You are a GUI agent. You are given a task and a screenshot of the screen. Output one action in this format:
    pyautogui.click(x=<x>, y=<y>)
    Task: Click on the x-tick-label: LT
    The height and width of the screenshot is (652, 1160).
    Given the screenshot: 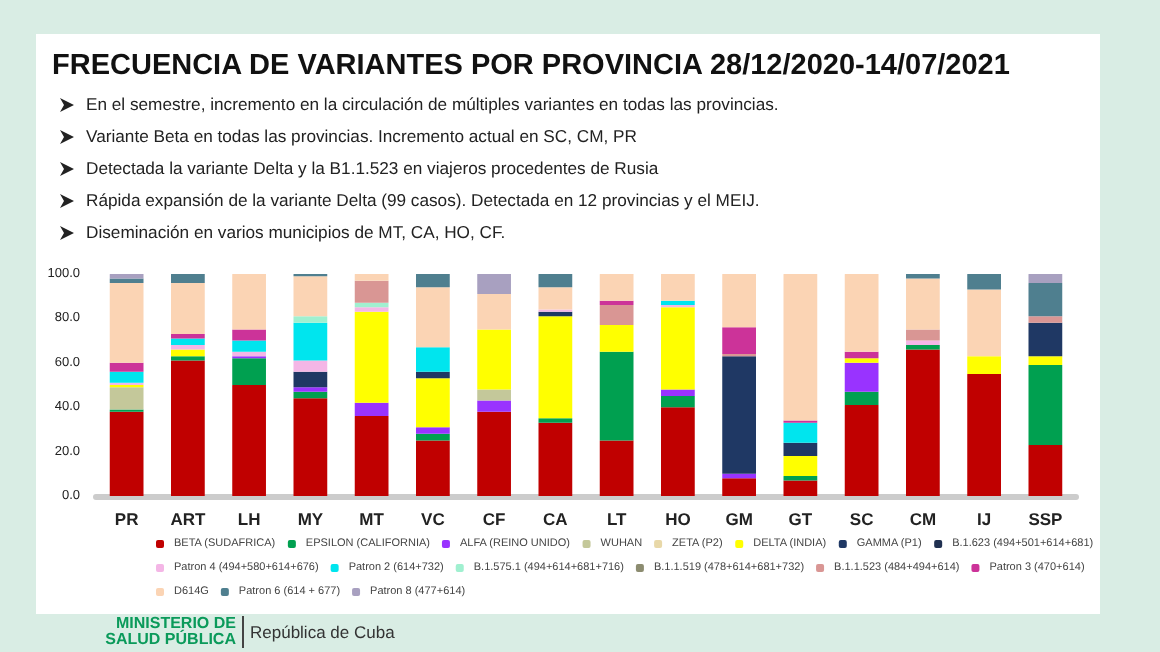 What is the action you would take?
    pyautogui.click(x=617, y=519)
    